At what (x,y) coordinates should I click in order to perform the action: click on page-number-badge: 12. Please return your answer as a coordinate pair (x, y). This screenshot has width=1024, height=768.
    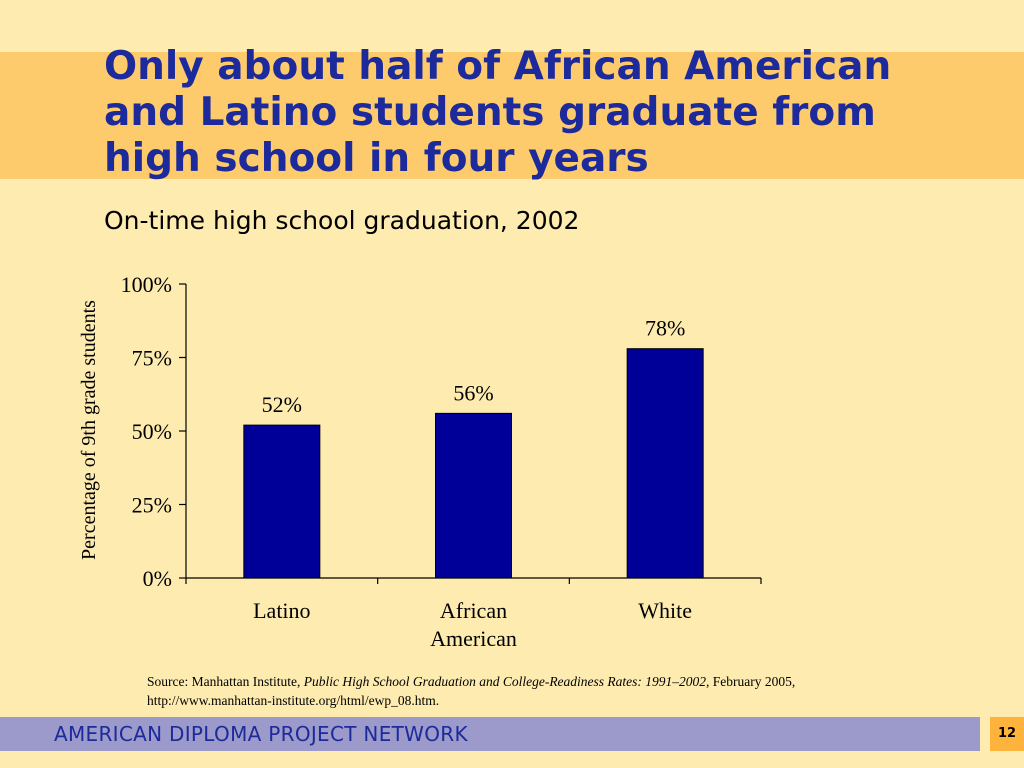
    Looking at the image, I should click on (1007, 734).